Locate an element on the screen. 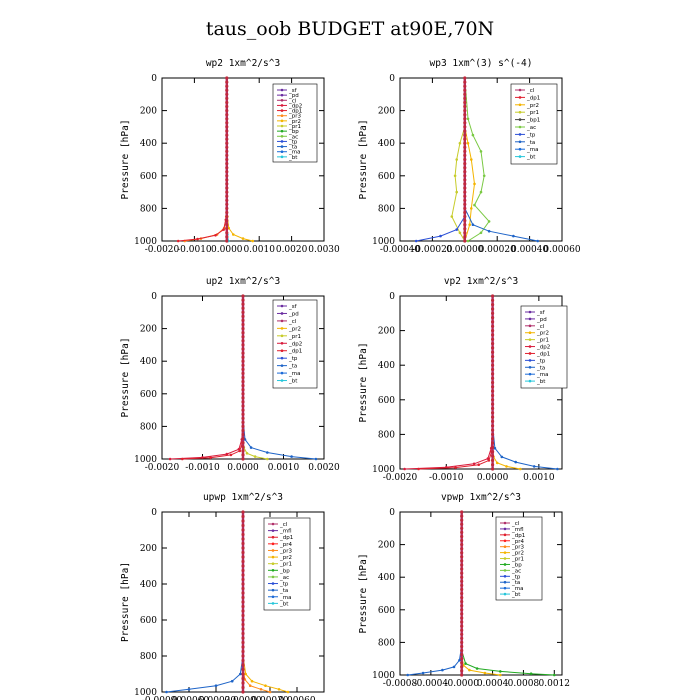 The image size is (700, 700). legend-entry: _pr2 is located at coordinates (285, 558).